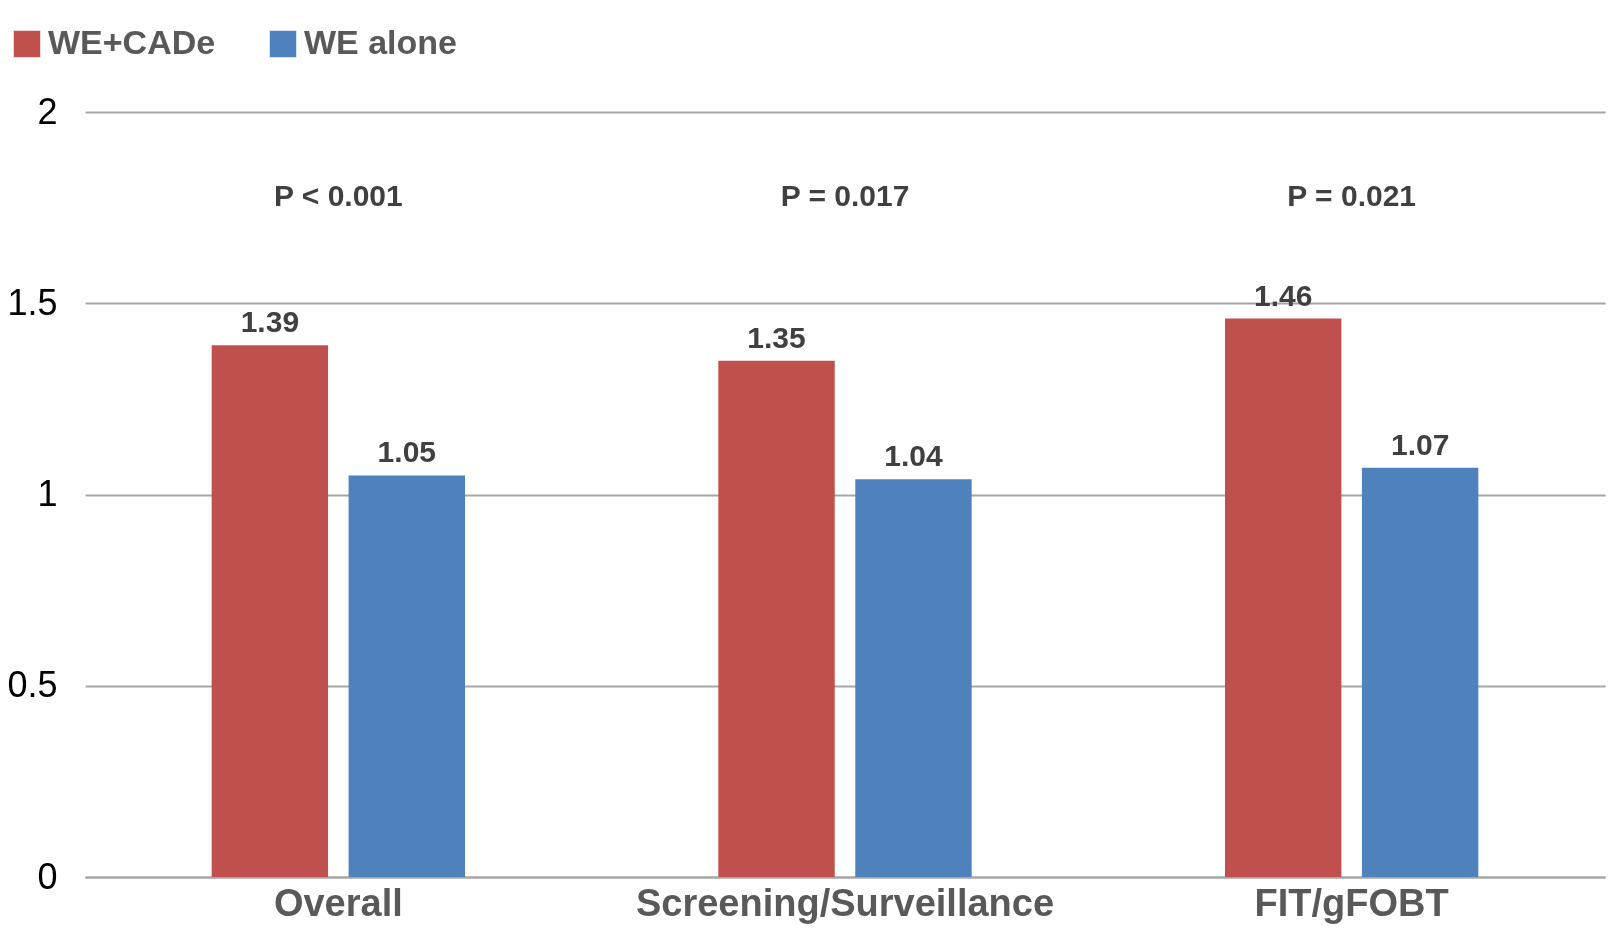 The image size is (1615, 952). What do you see at coordinates (47, 111) in the screenshot?
I see `y-tick-label: 2` at bounding box center [47, 111].